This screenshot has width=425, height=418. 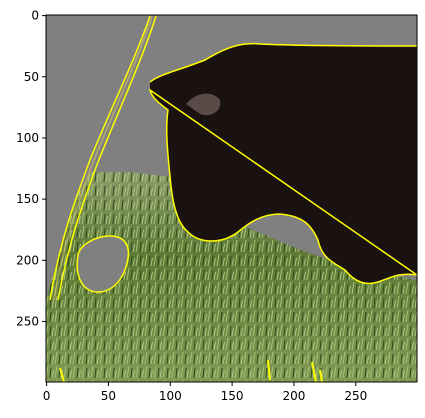 I want to click on x-tick-label: 100, so click(x=170, y=396).